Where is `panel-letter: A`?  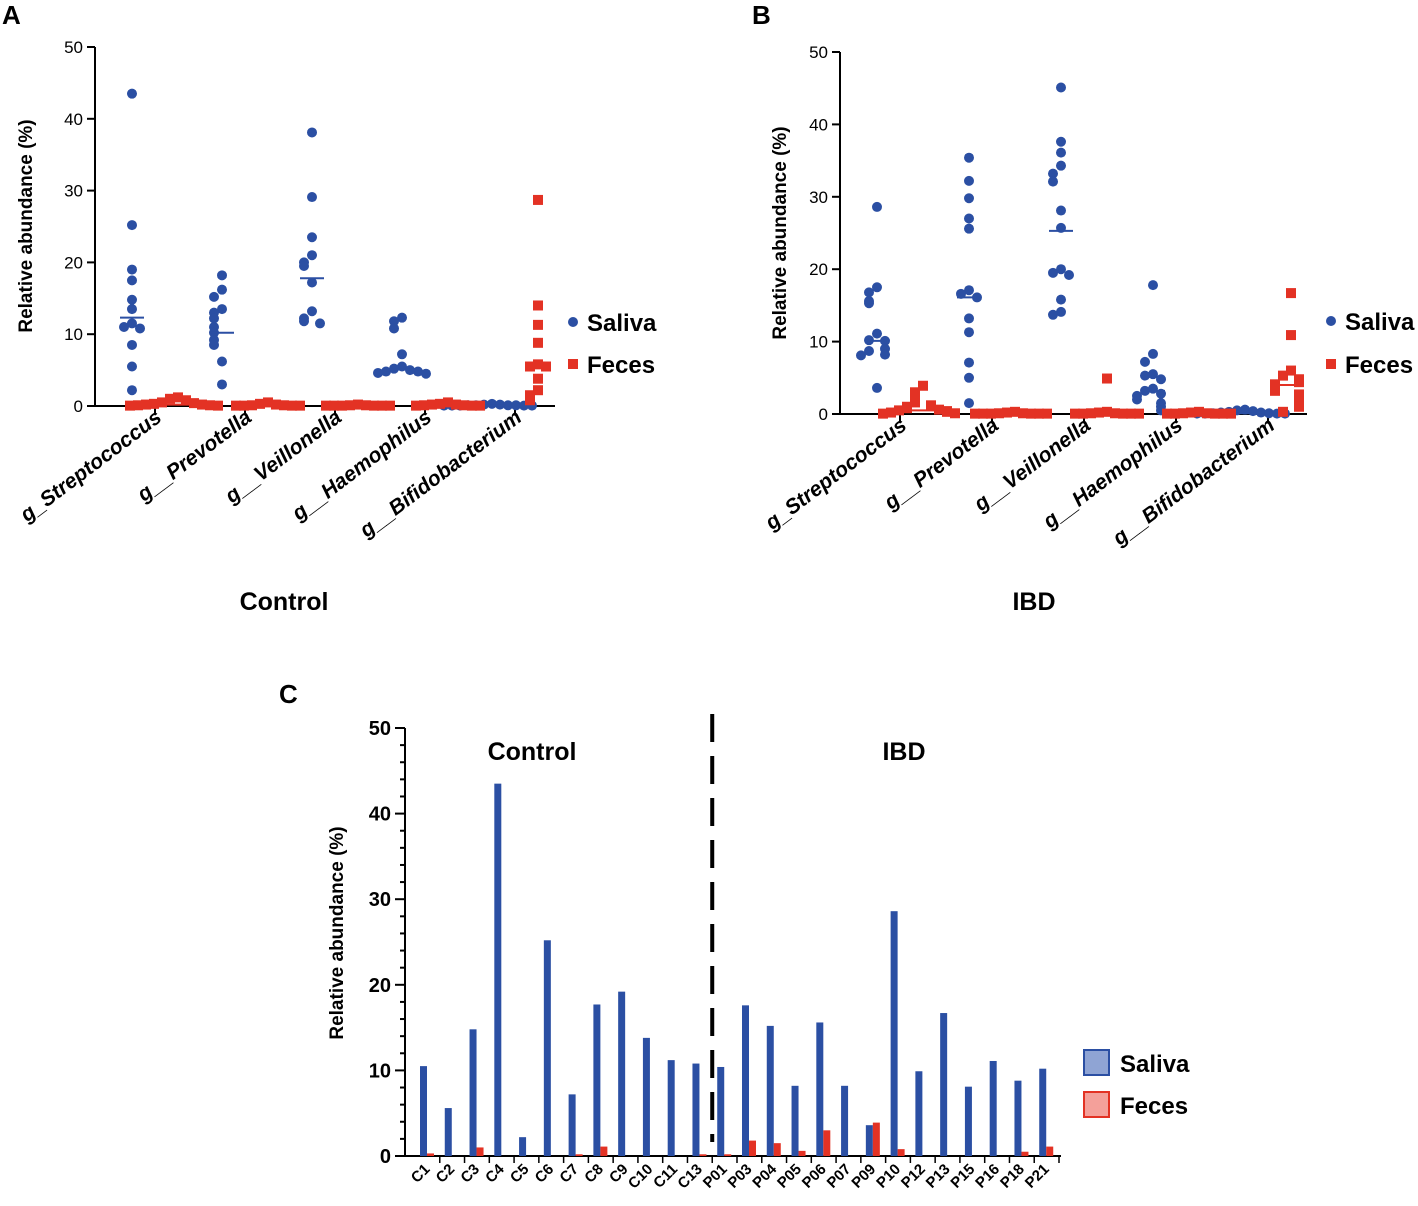
panel-letter: A is located at coordinates (11, 15).